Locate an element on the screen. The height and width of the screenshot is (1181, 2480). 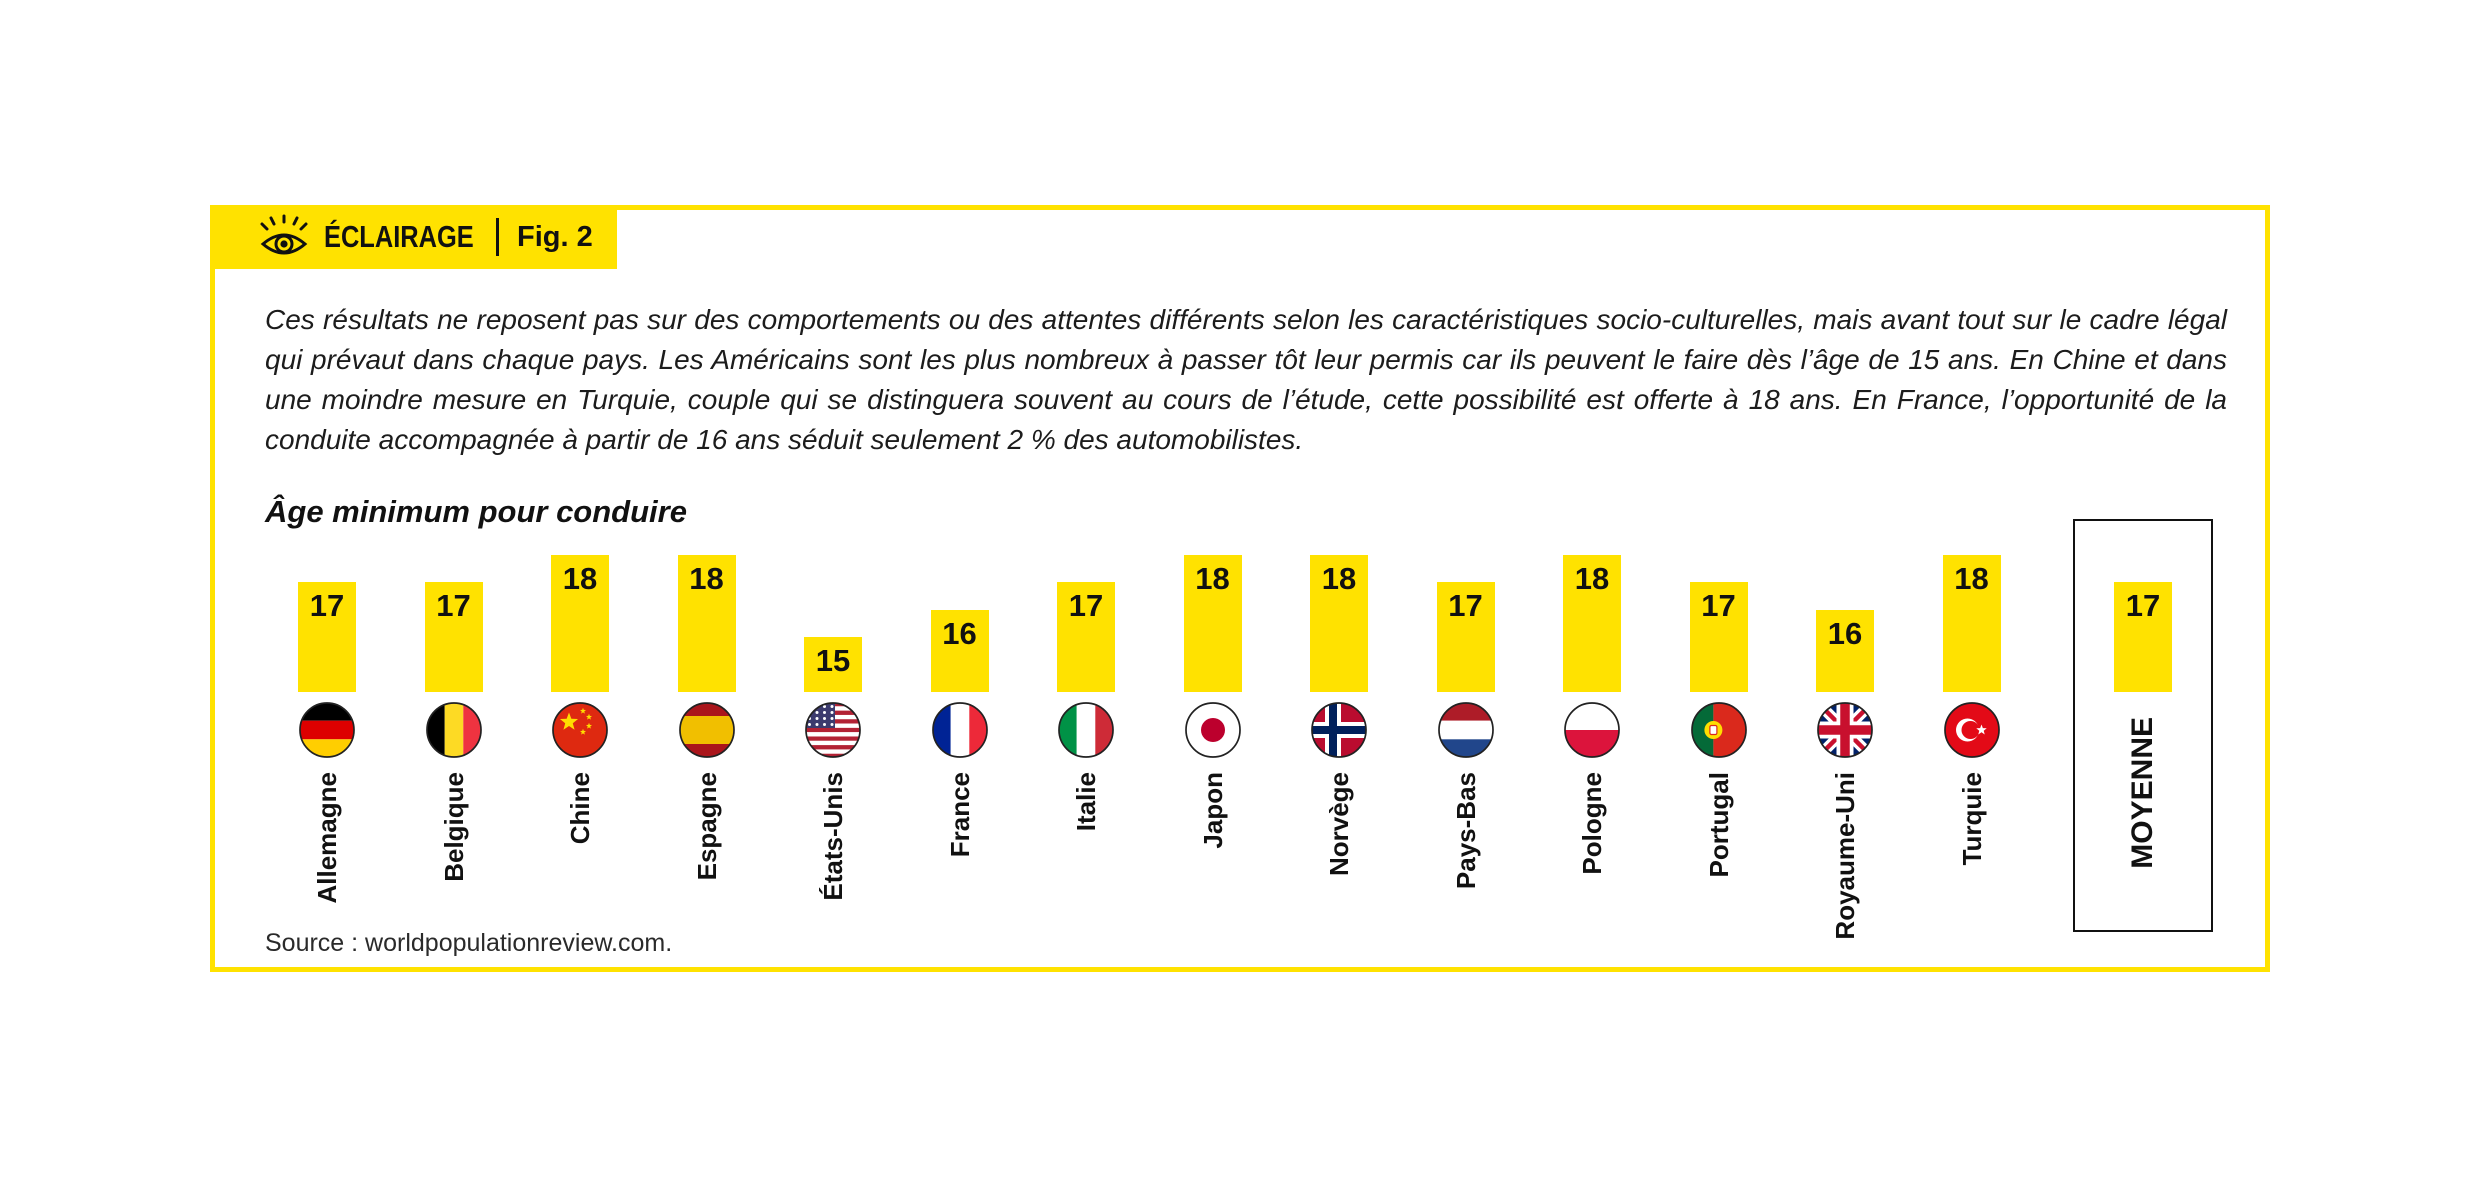
flag-icon-belgique is located at coordinates (453, 730).